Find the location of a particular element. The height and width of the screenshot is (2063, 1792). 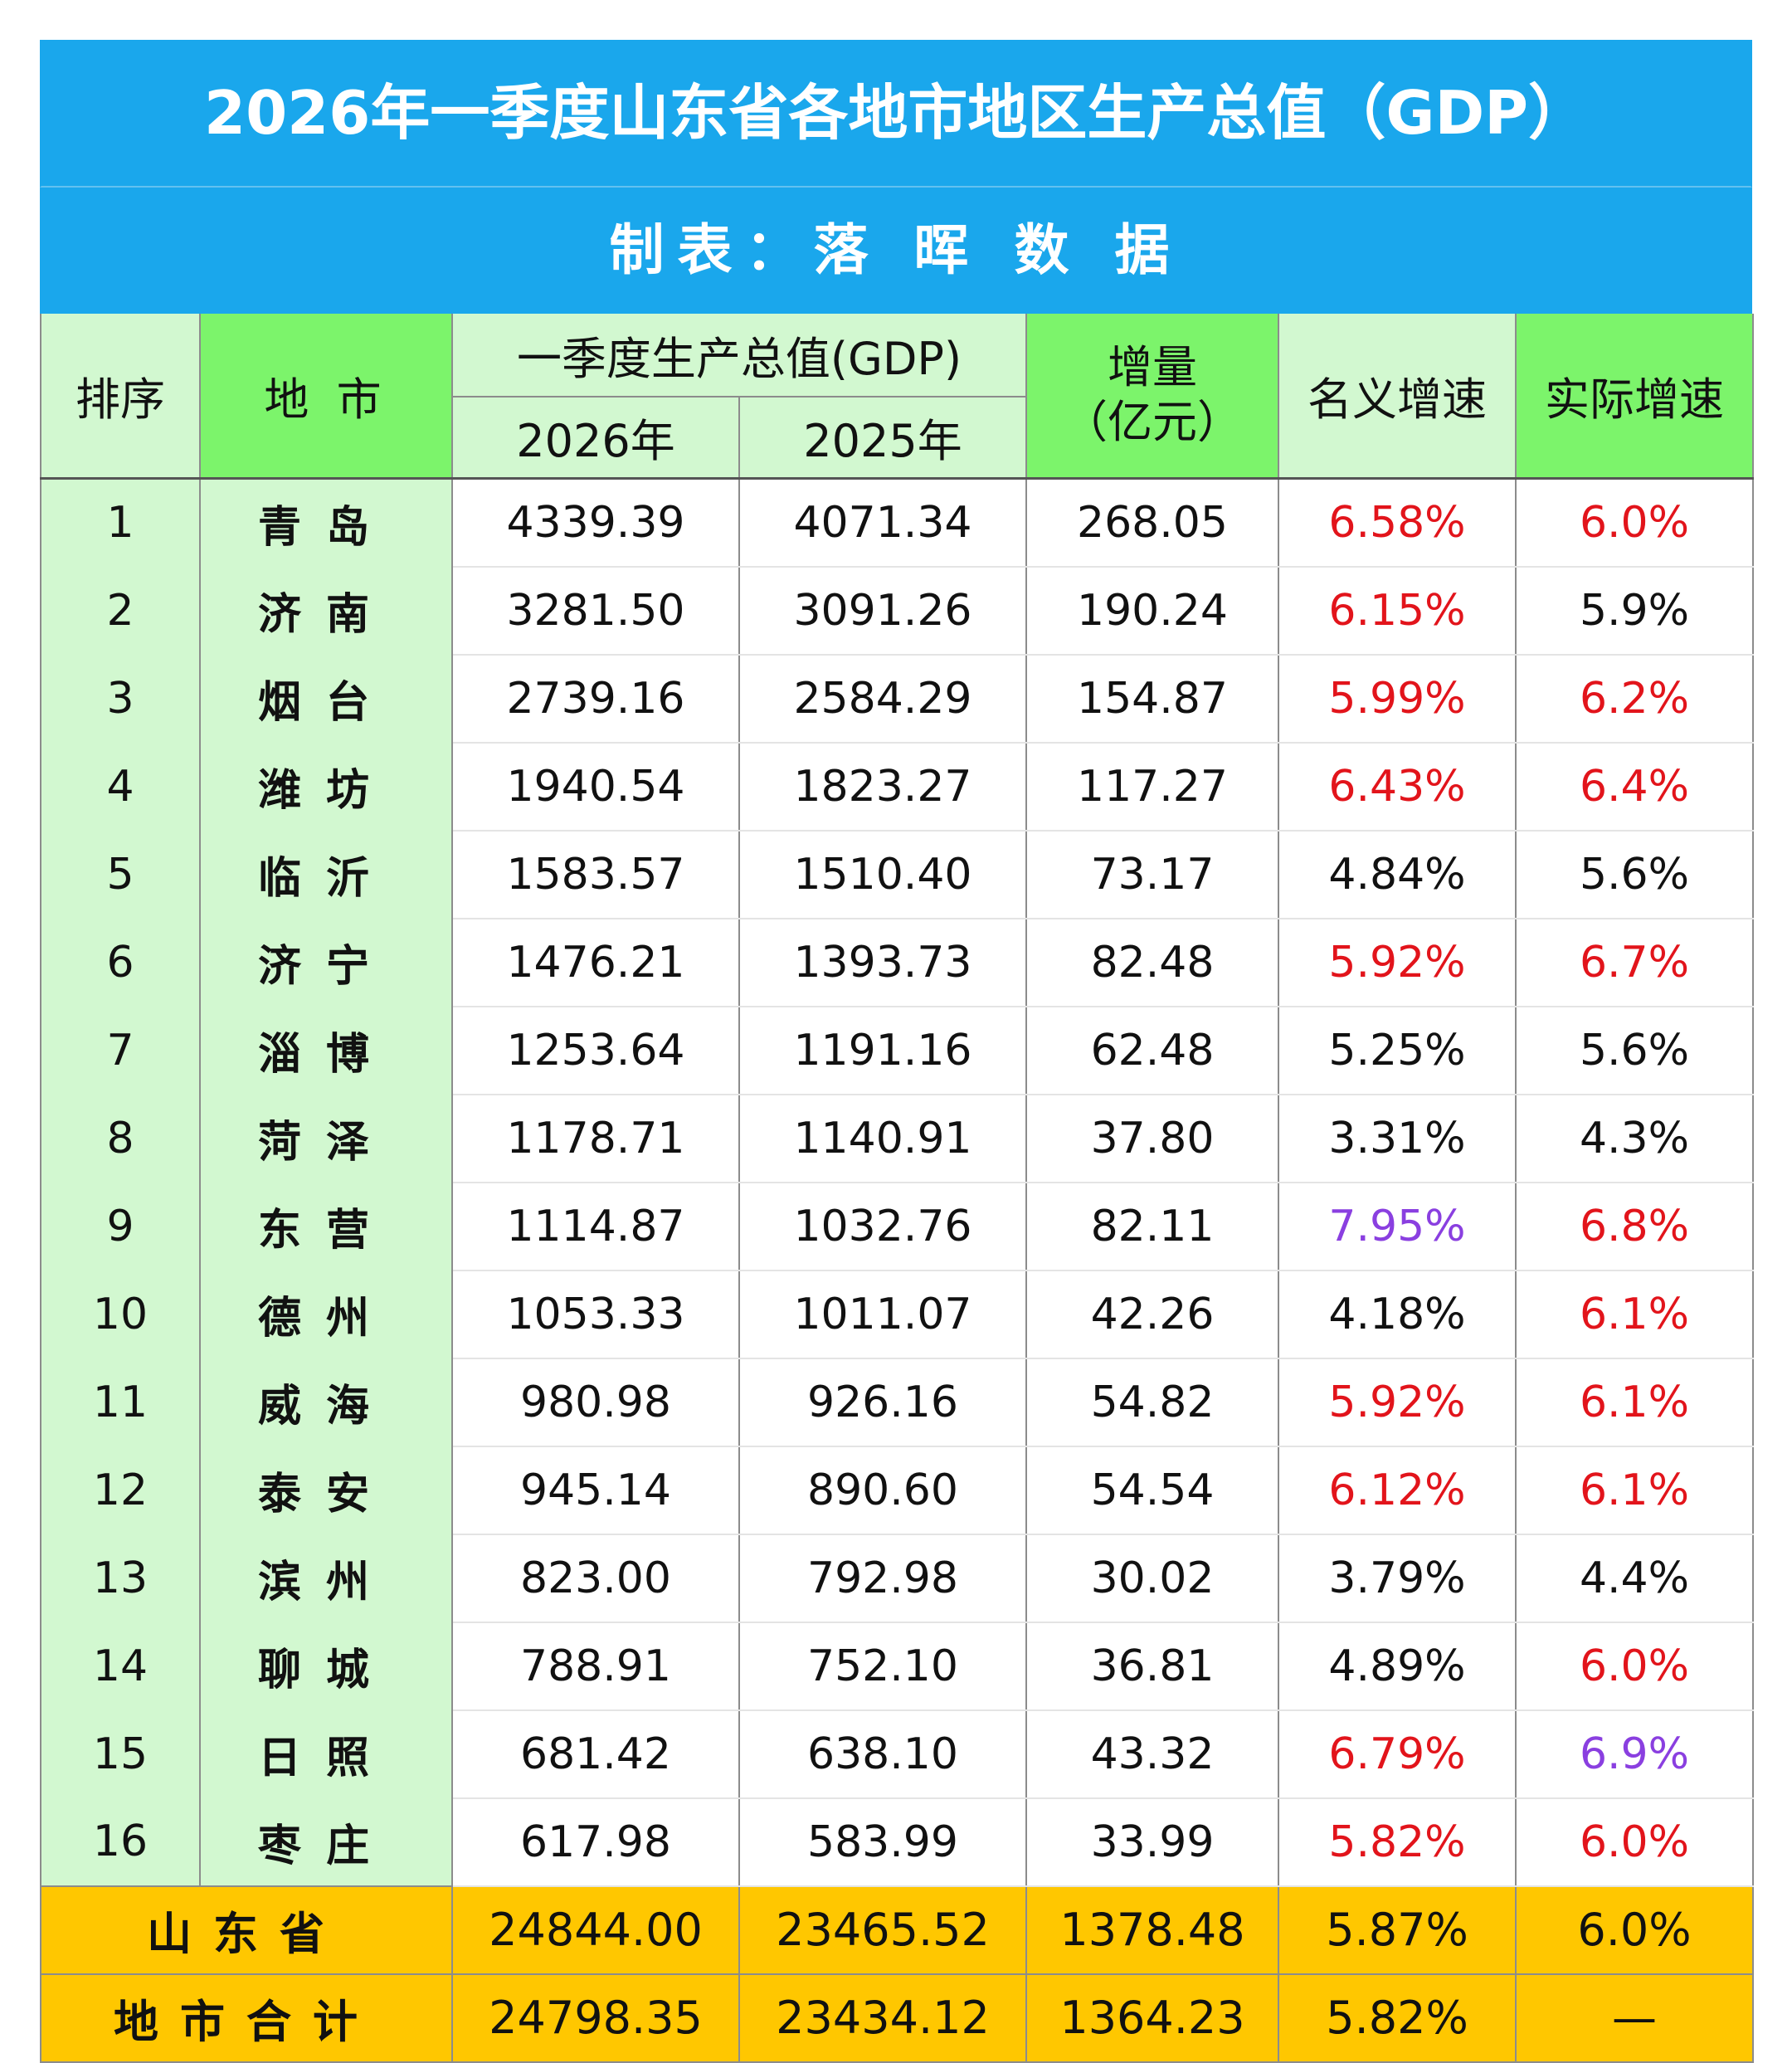

gdp-2025-cell: 638.10 is located at coordinates (882, 1754).